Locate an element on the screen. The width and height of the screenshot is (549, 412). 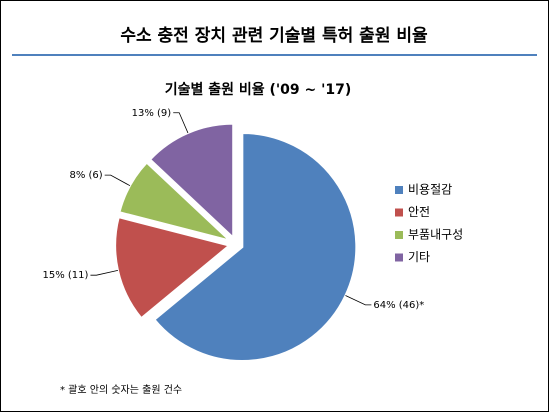
legend-label: 부품내구성 is located at coordinates (435, 235).